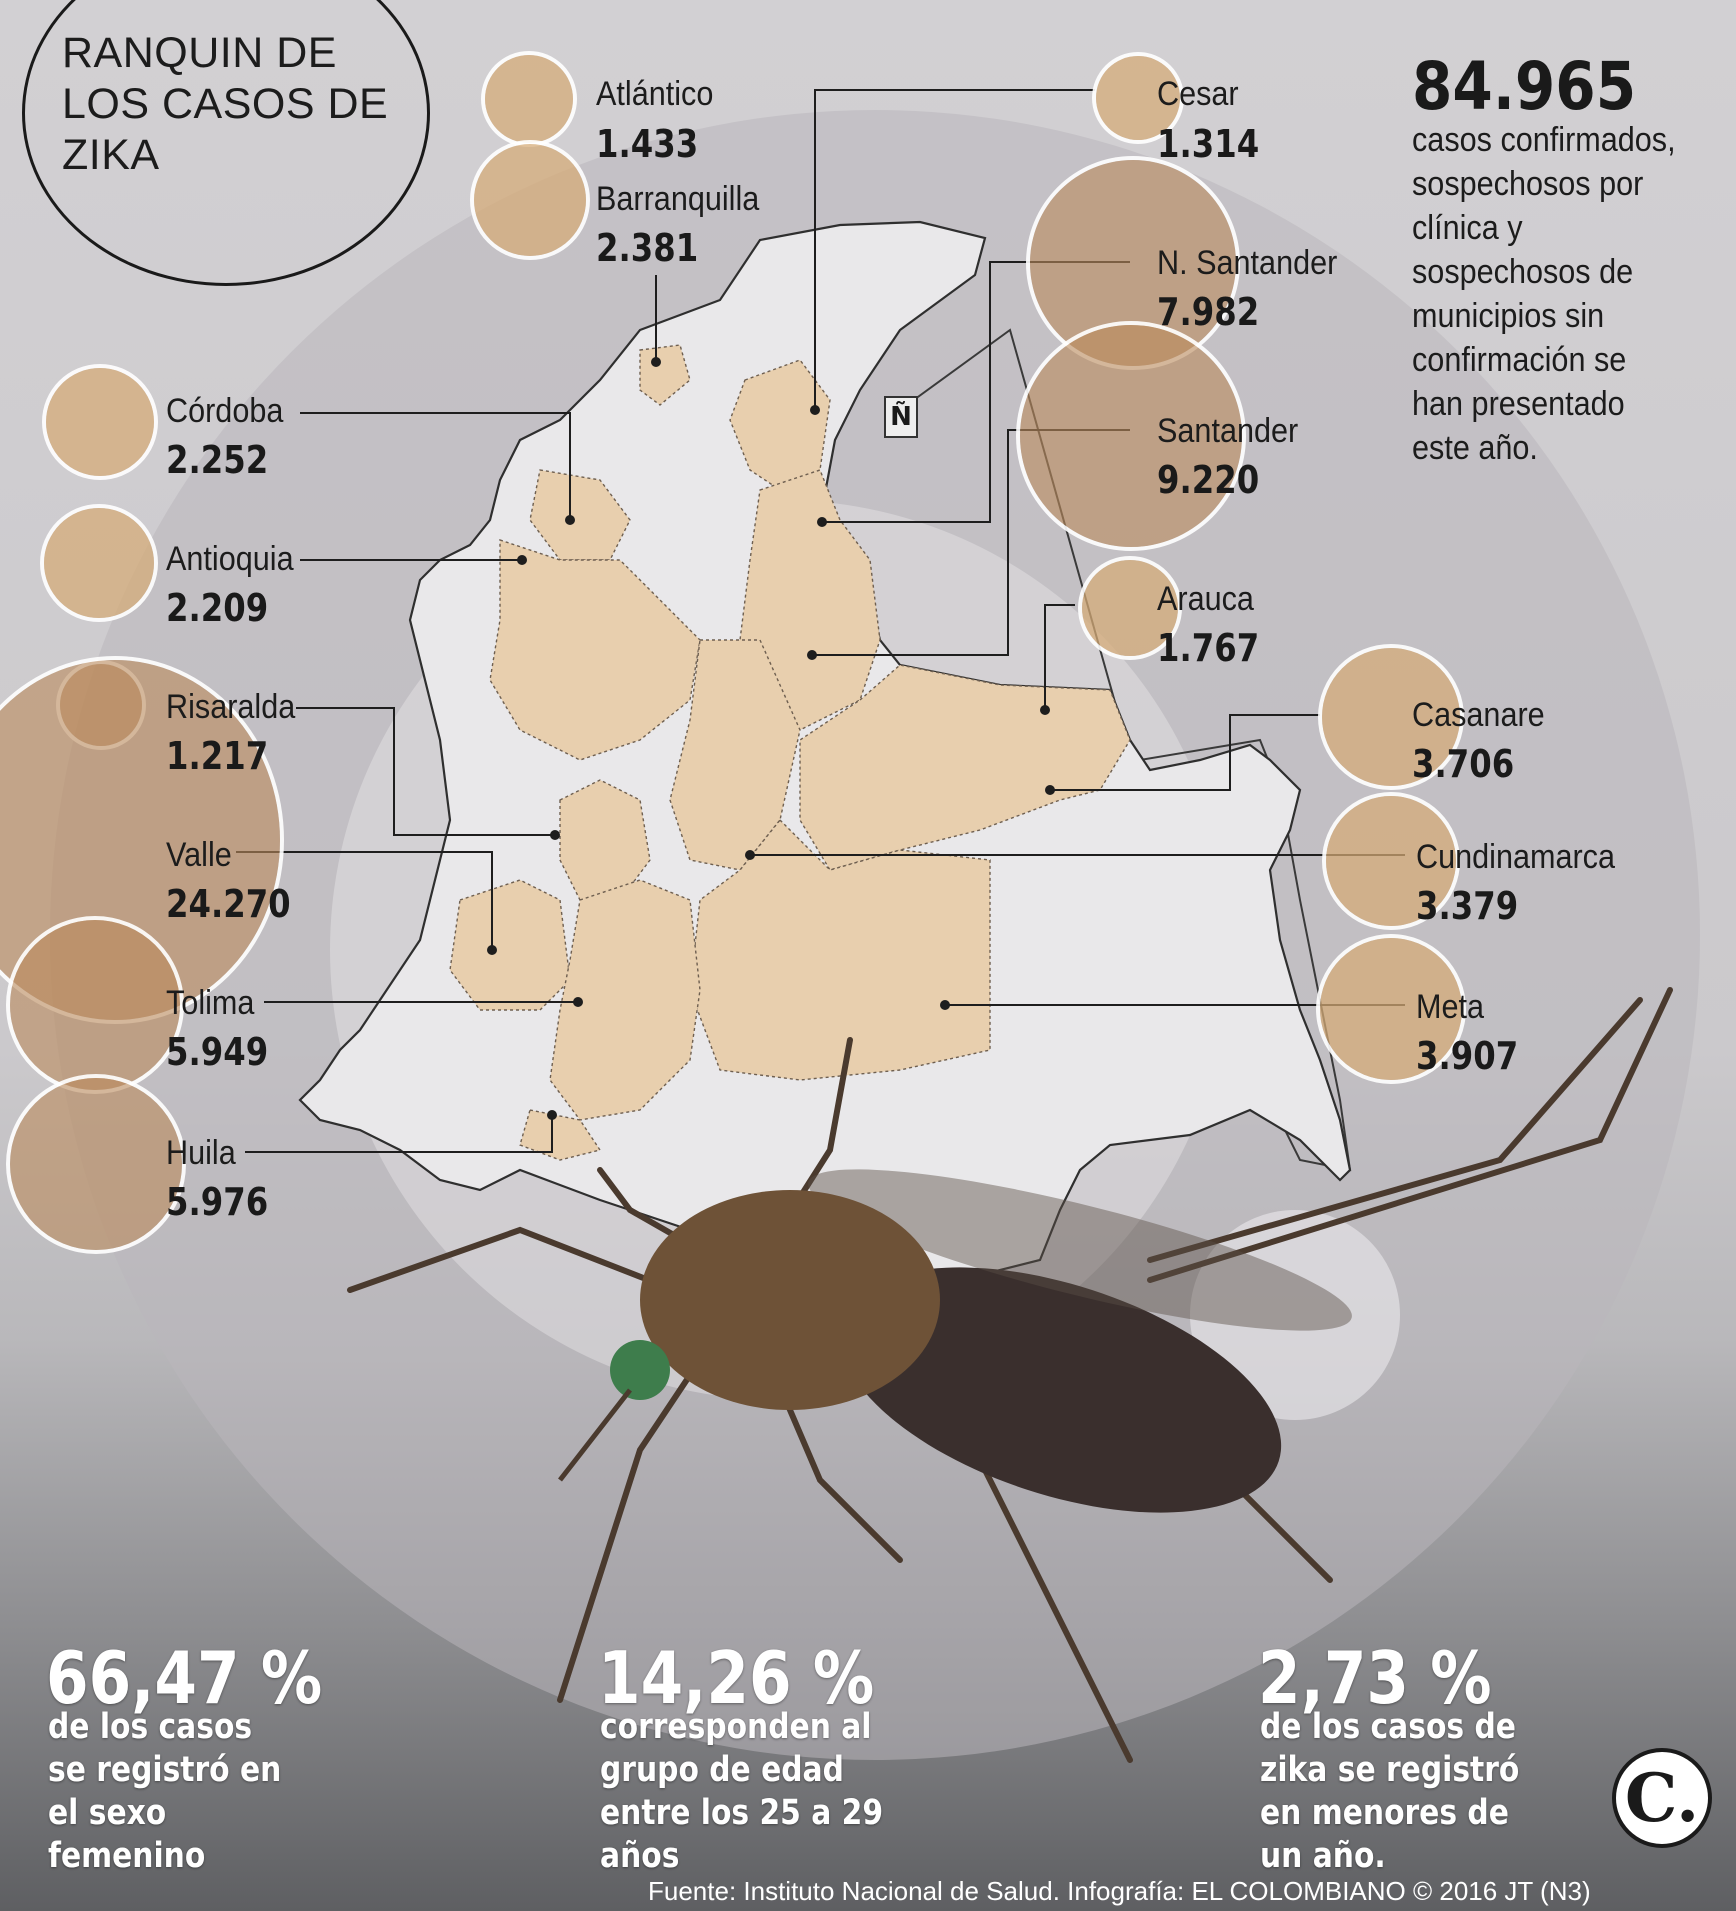 This screenshot has width=1736, height=1911. Describe the element at coordinates (1467, 906) in the screenshot. I see `value-cundinamarca: 3.379` at that location.